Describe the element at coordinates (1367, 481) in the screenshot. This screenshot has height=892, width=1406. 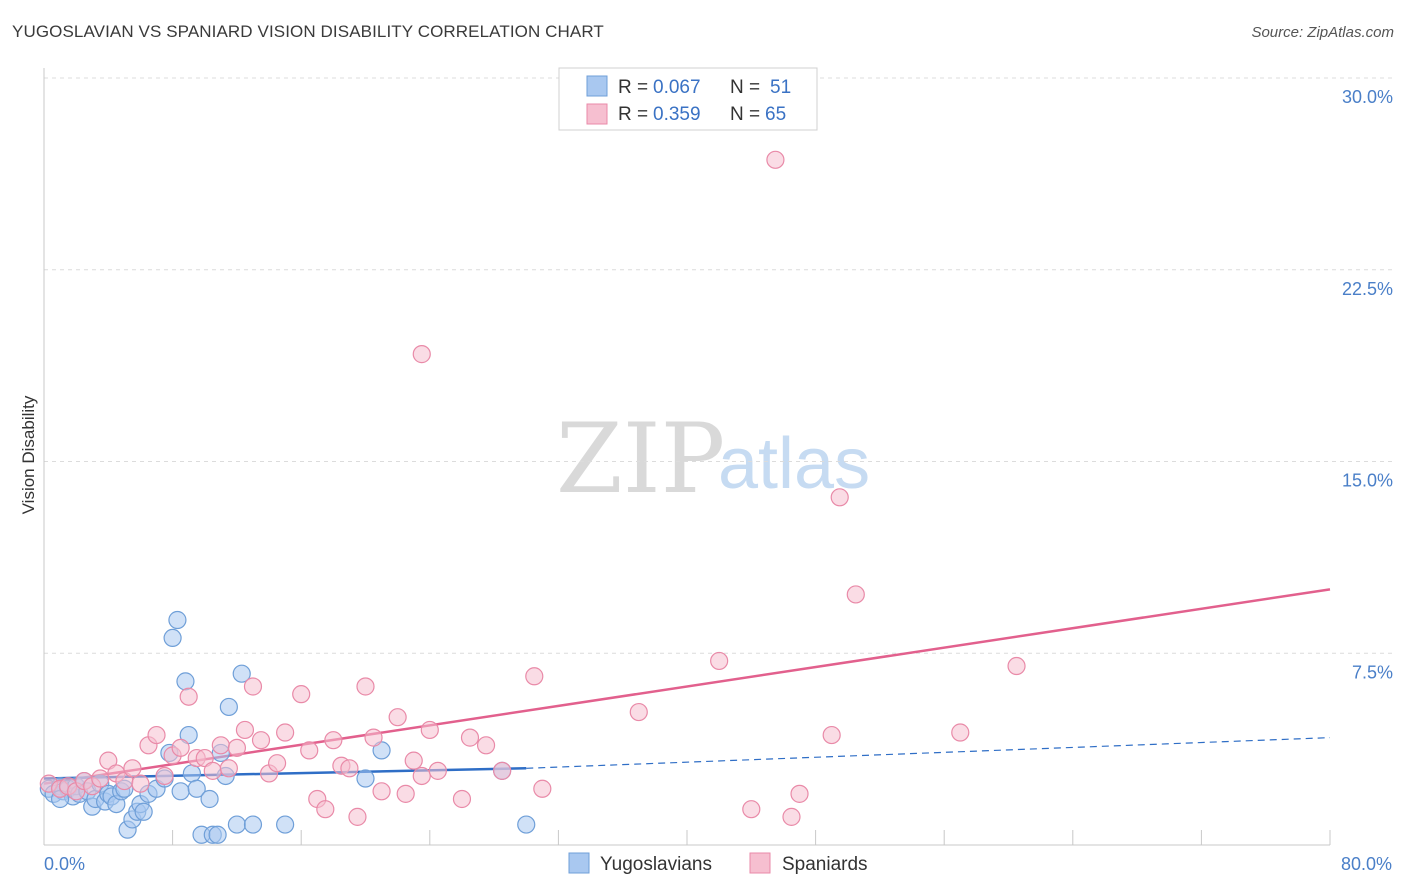
I see `y-tick-label: 15.0%` at that location.